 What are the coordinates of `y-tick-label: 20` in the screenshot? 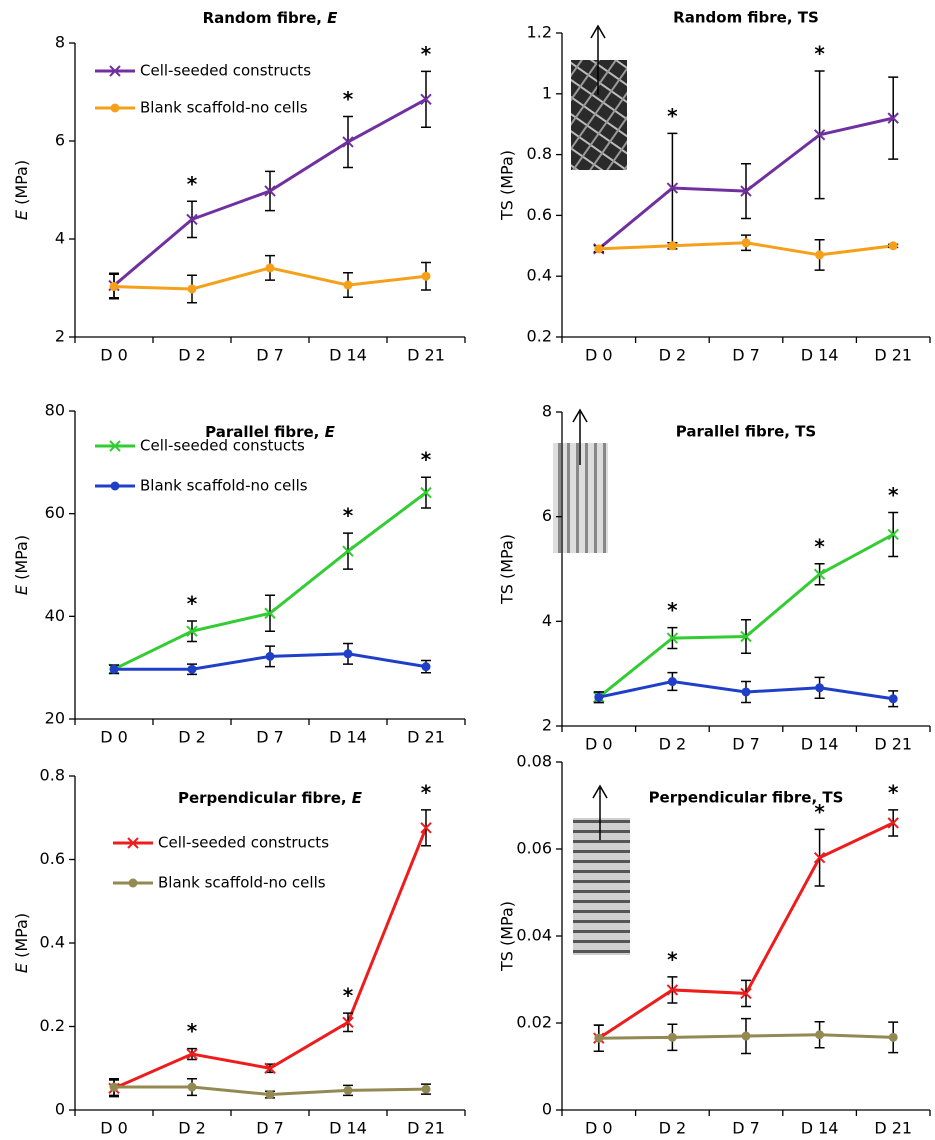 It's located at (55, 718).